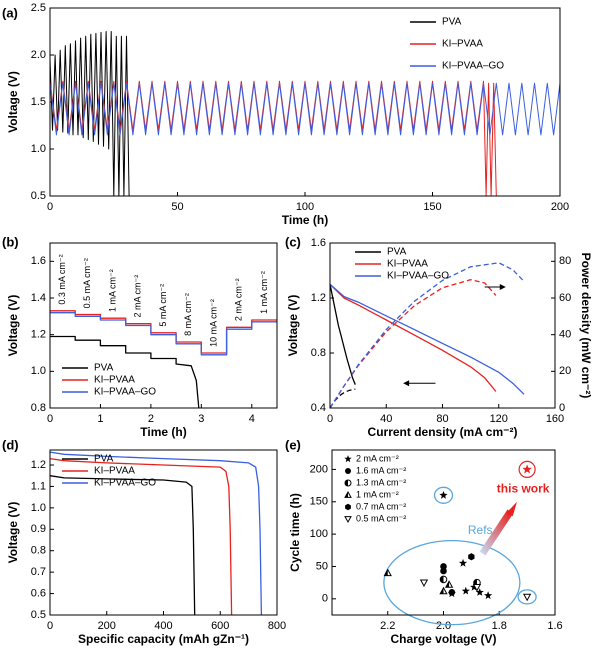  I want to click on legend-label: 0.5 mA cm⁻², so click(381, 518).